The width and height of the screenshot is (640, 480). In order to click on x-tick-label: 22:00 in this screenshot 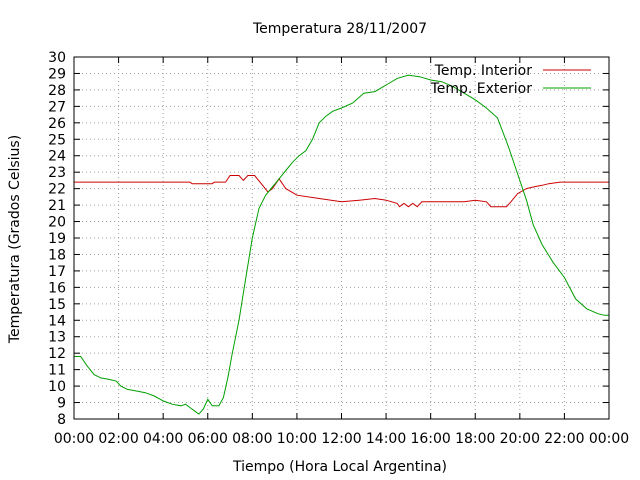, I will do `click(564, 439)`.